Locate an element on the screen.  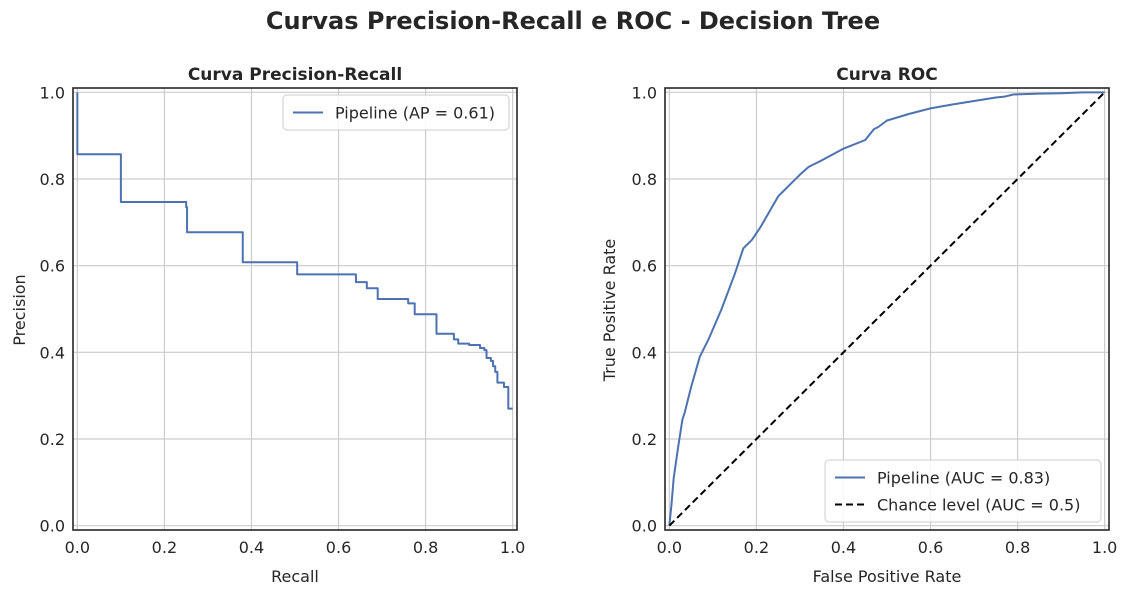
pr-y-tick-label: 0.4 is located at coordinates (52, 352).